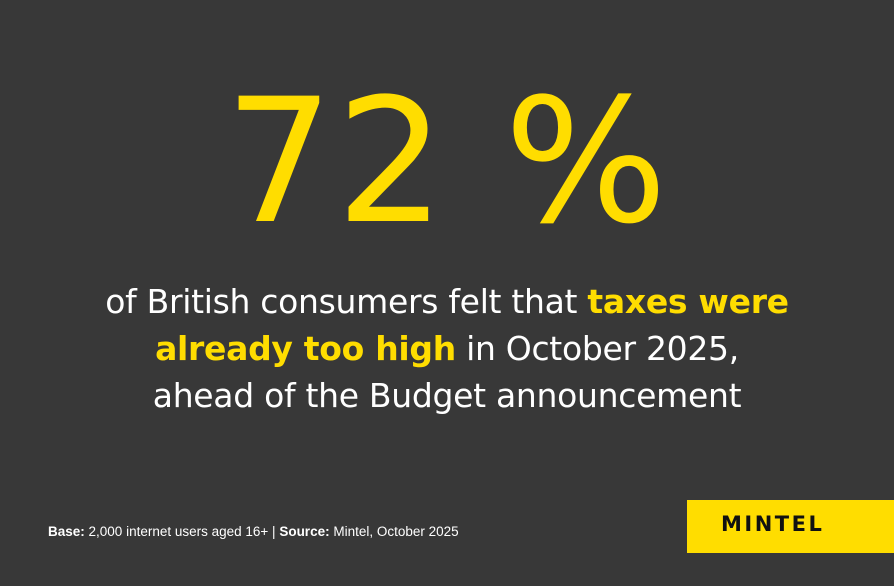 Image resolution: width=894 pixels, height=586 pixels. What do you see at coordinates (66, 531) in the screenshot?
I see `base-label: Base:` at bounding box center [66, 531].